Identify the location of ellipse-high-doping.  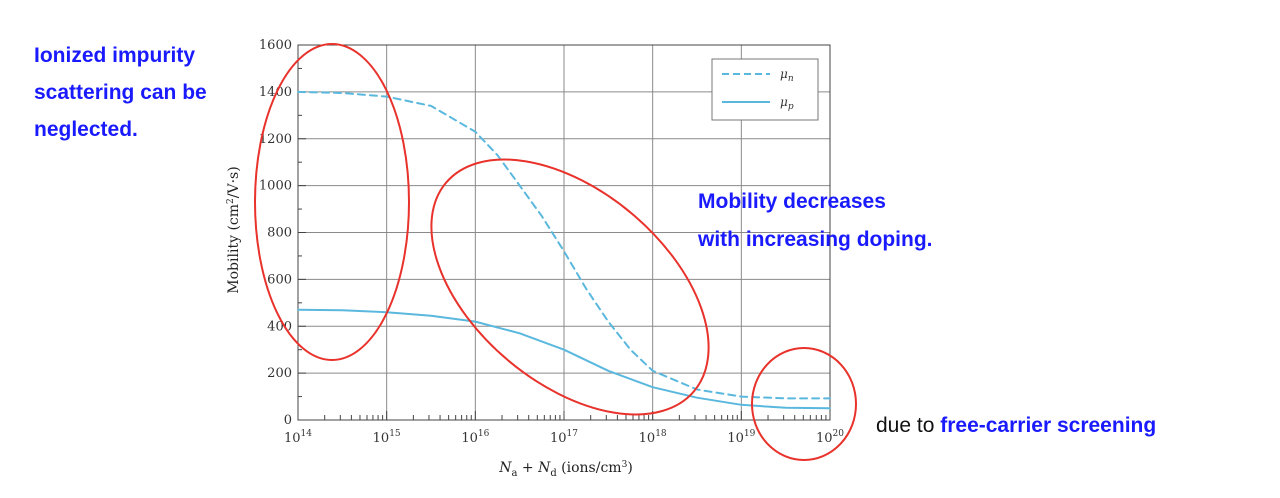
(804, 404).